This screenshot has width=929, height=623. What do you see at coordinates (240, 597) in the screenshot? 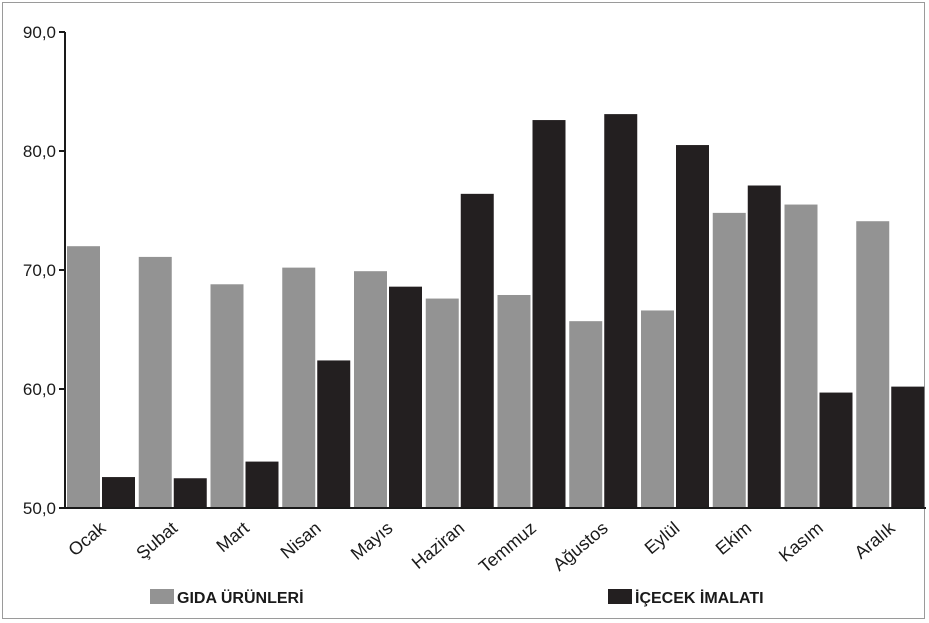
I see `legend-label: GIDA ÜRÜNLERİ` at bounding box center [240, 597].